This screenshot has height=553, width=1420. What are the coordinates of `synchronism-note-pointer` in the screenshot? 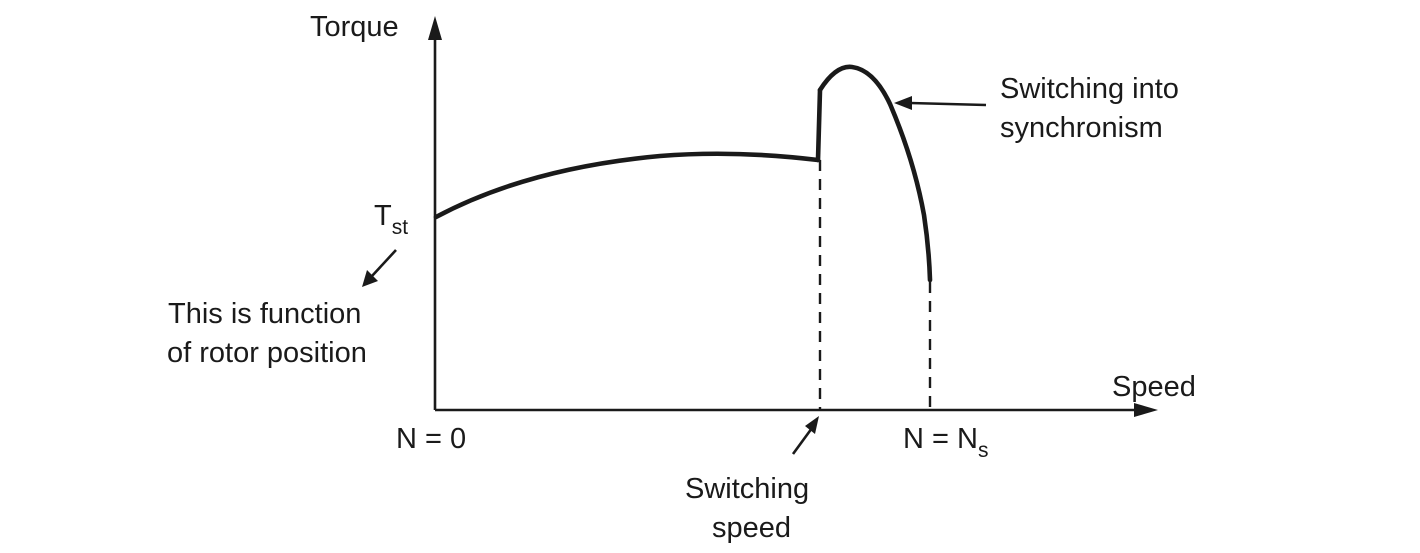 It's located at (940, 103).